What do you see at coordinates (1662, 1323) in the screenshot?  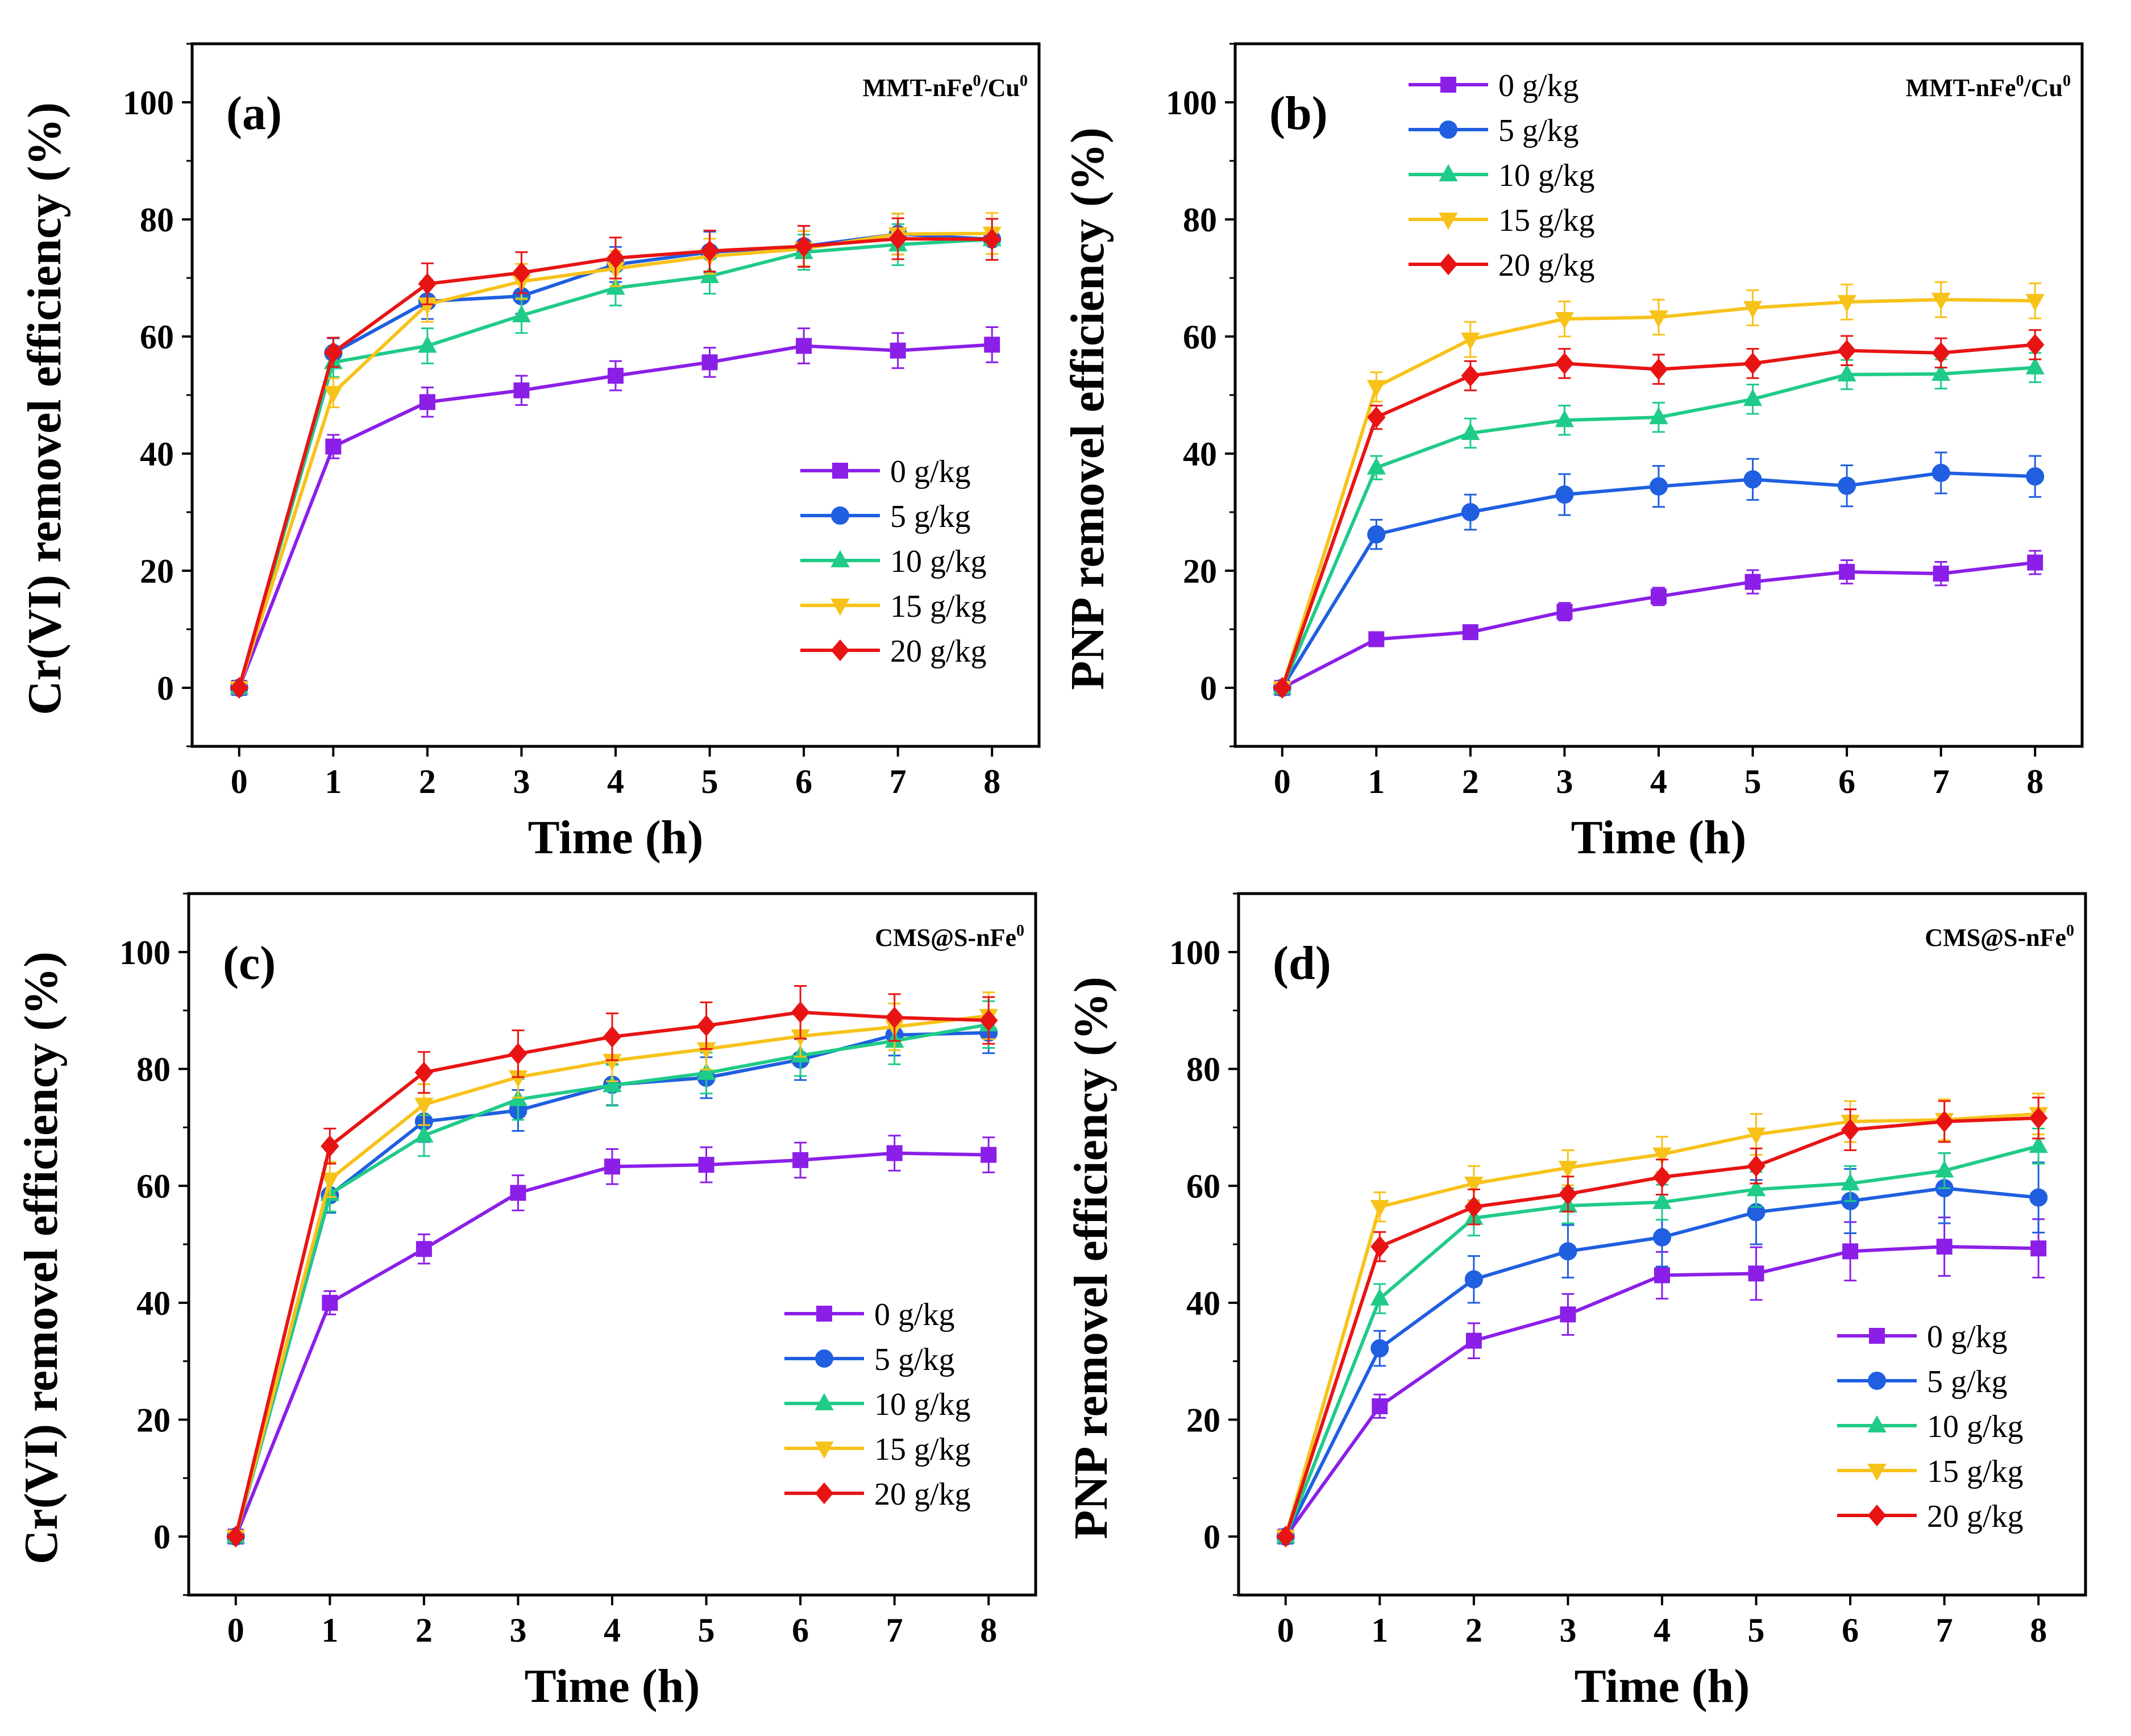 I see `series-20-g-kg` at bounding box center [1662, 1323].